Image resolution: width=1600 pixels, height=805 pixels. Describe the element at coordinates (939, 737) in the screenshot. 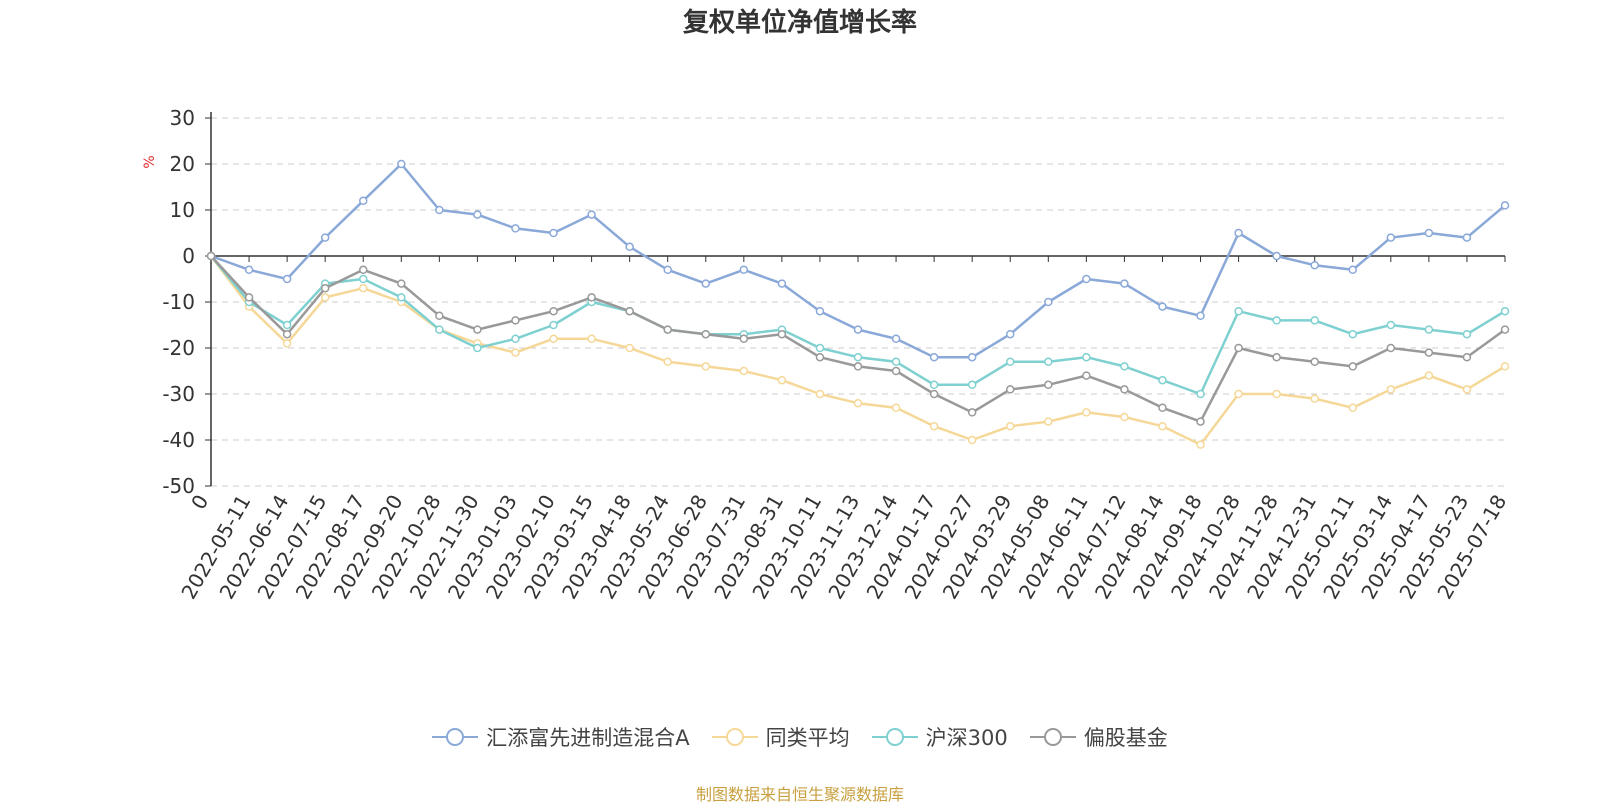

I see `legend-item: 沪深300` at that location.